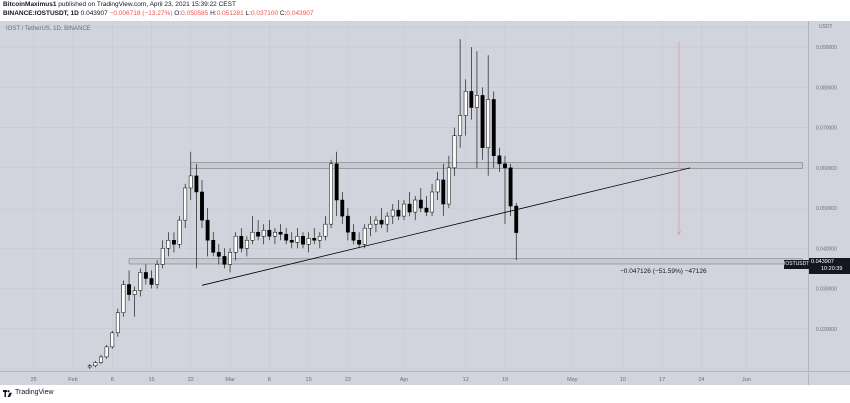  What do you see at coordinates (151, 380) in the screenshot?
I see `time-tick-label: 15` at bounding box center [151, 380].